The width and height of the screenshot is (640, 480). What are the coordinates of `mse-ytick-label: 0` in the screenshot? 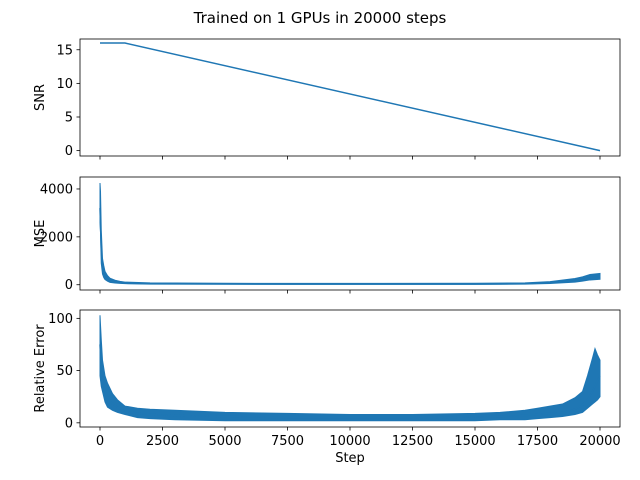 It's located at (69, 285).